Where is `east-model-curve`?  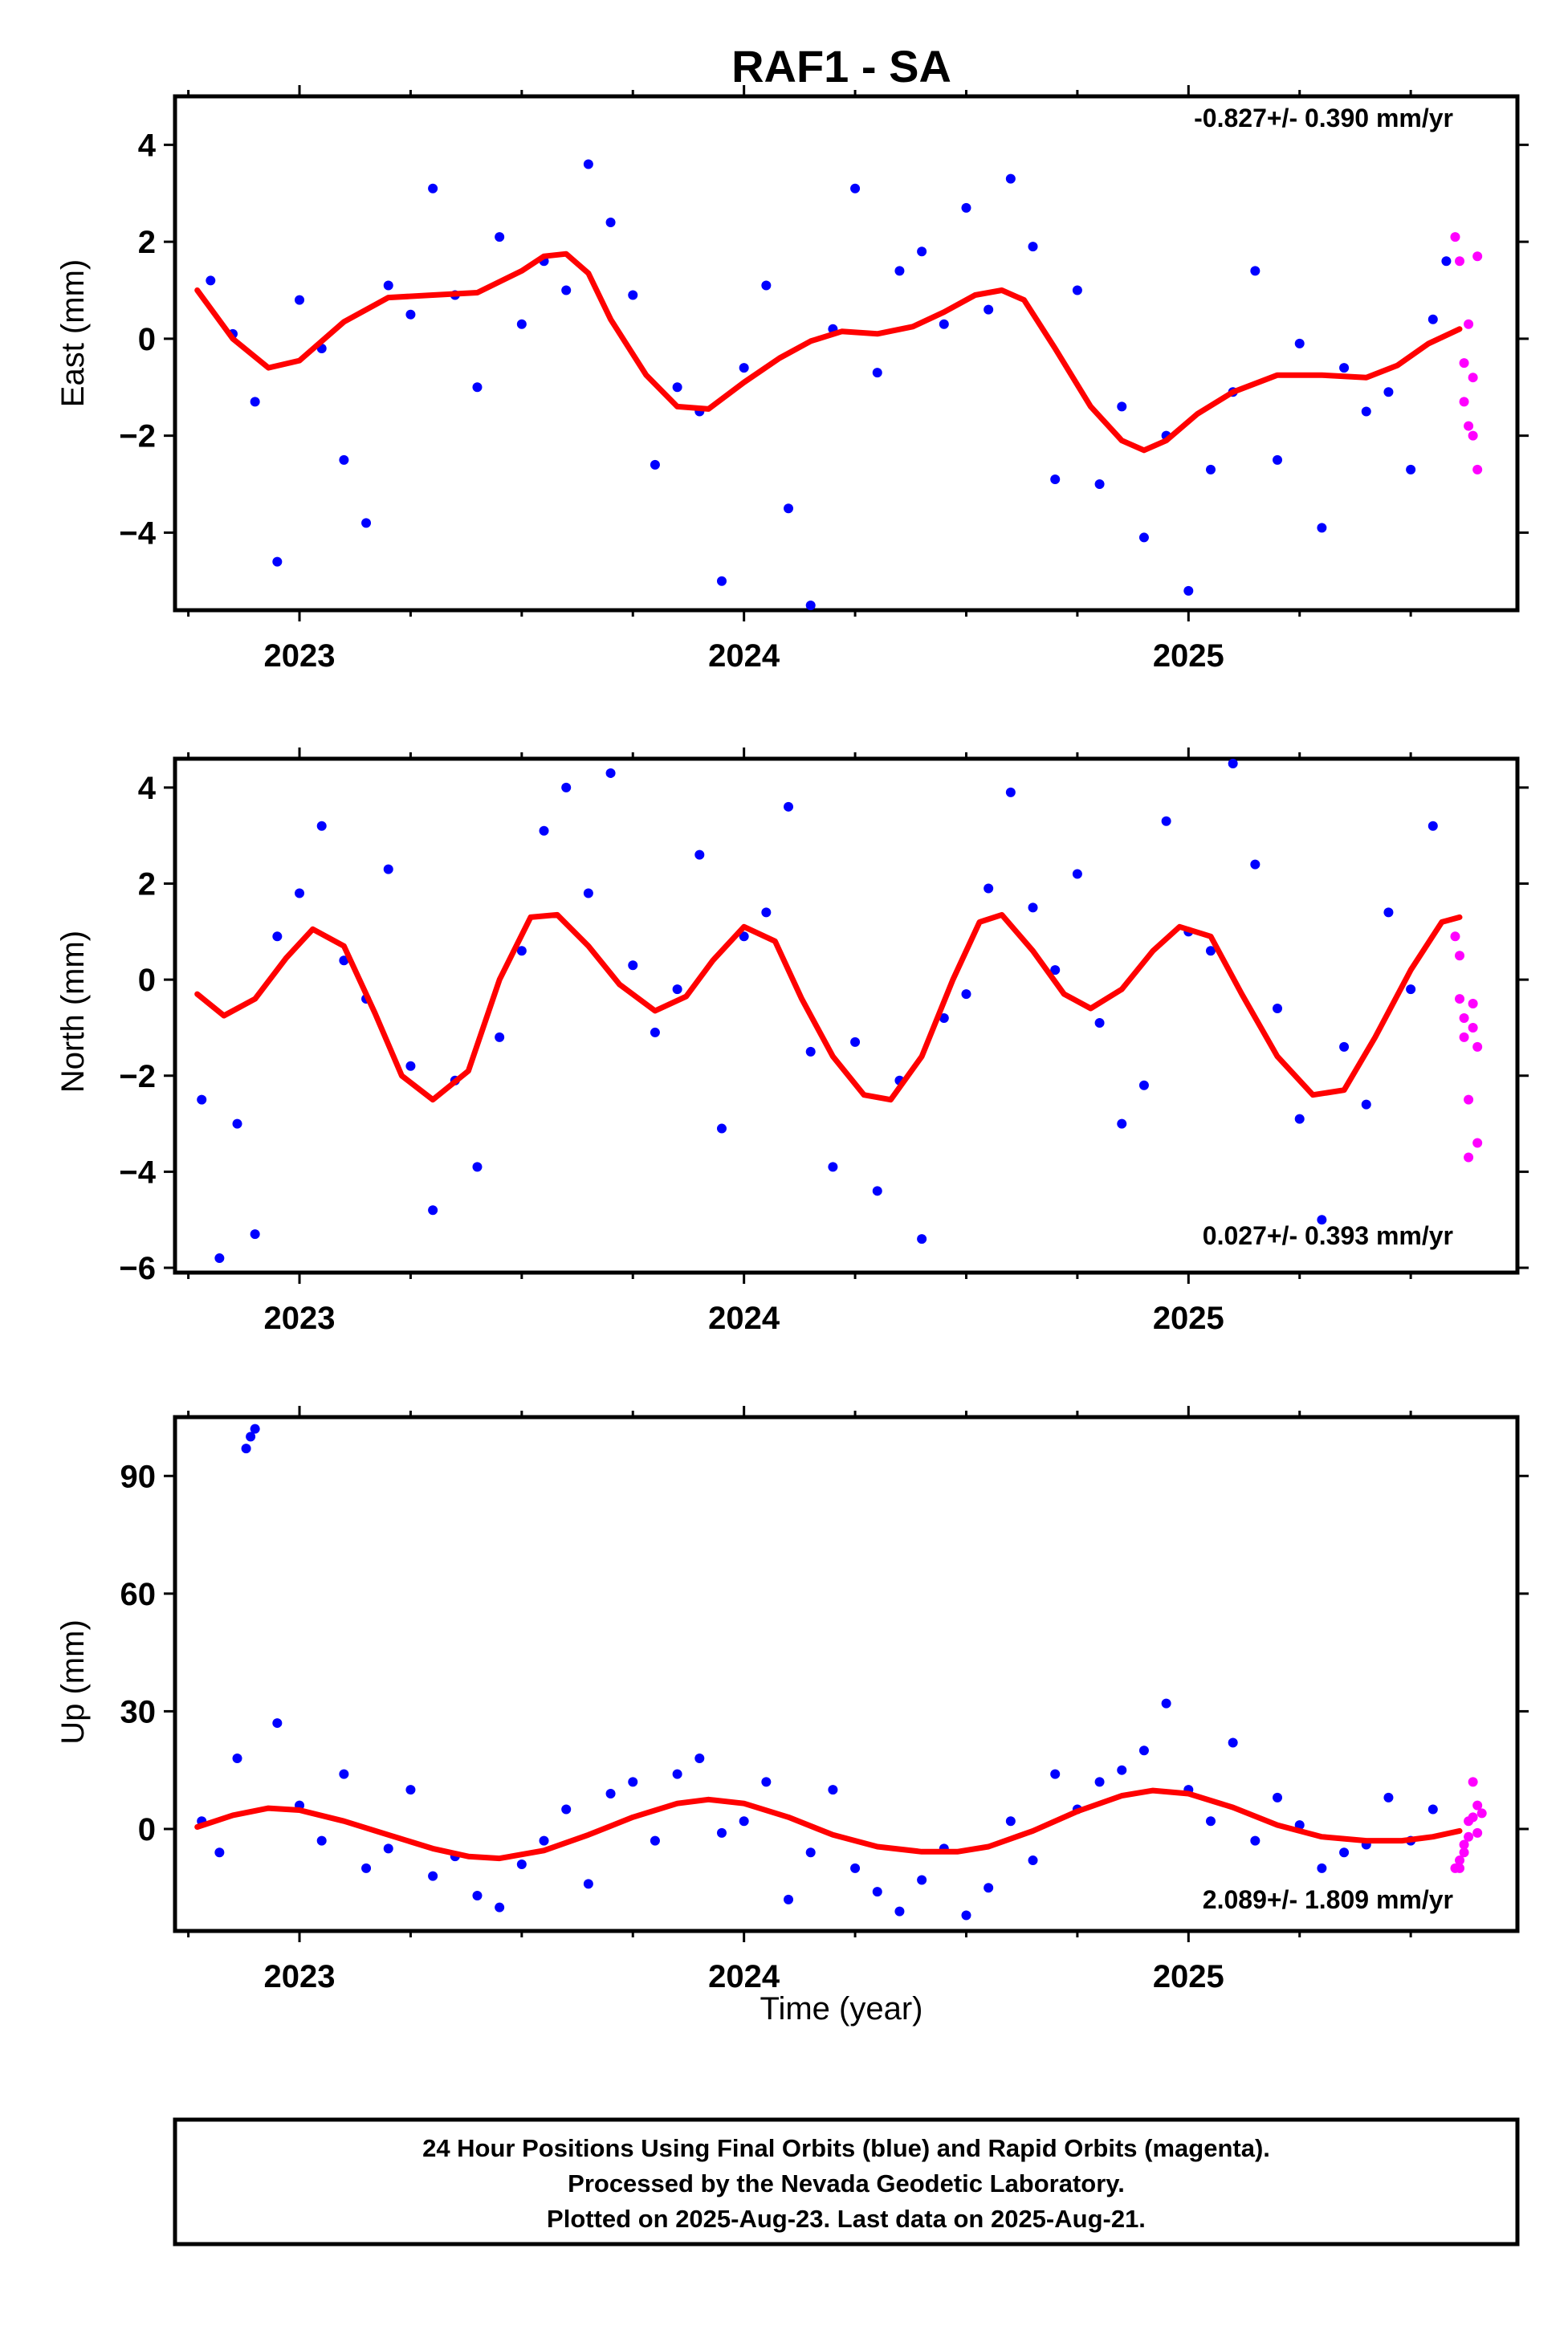 east-model-curve is located at coordinates (828, 352).